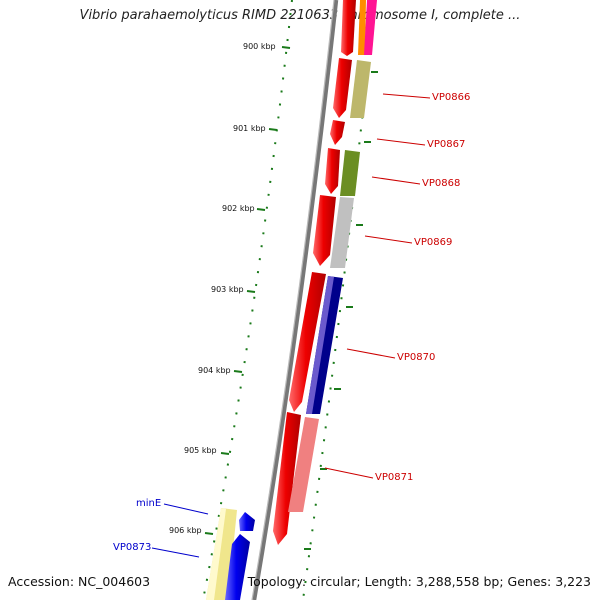 The width and height of the screenshot is (600, 600). Describe the element at coordinates (303, 464) in the screenshot. I see `annotation-vp0871` at that location.